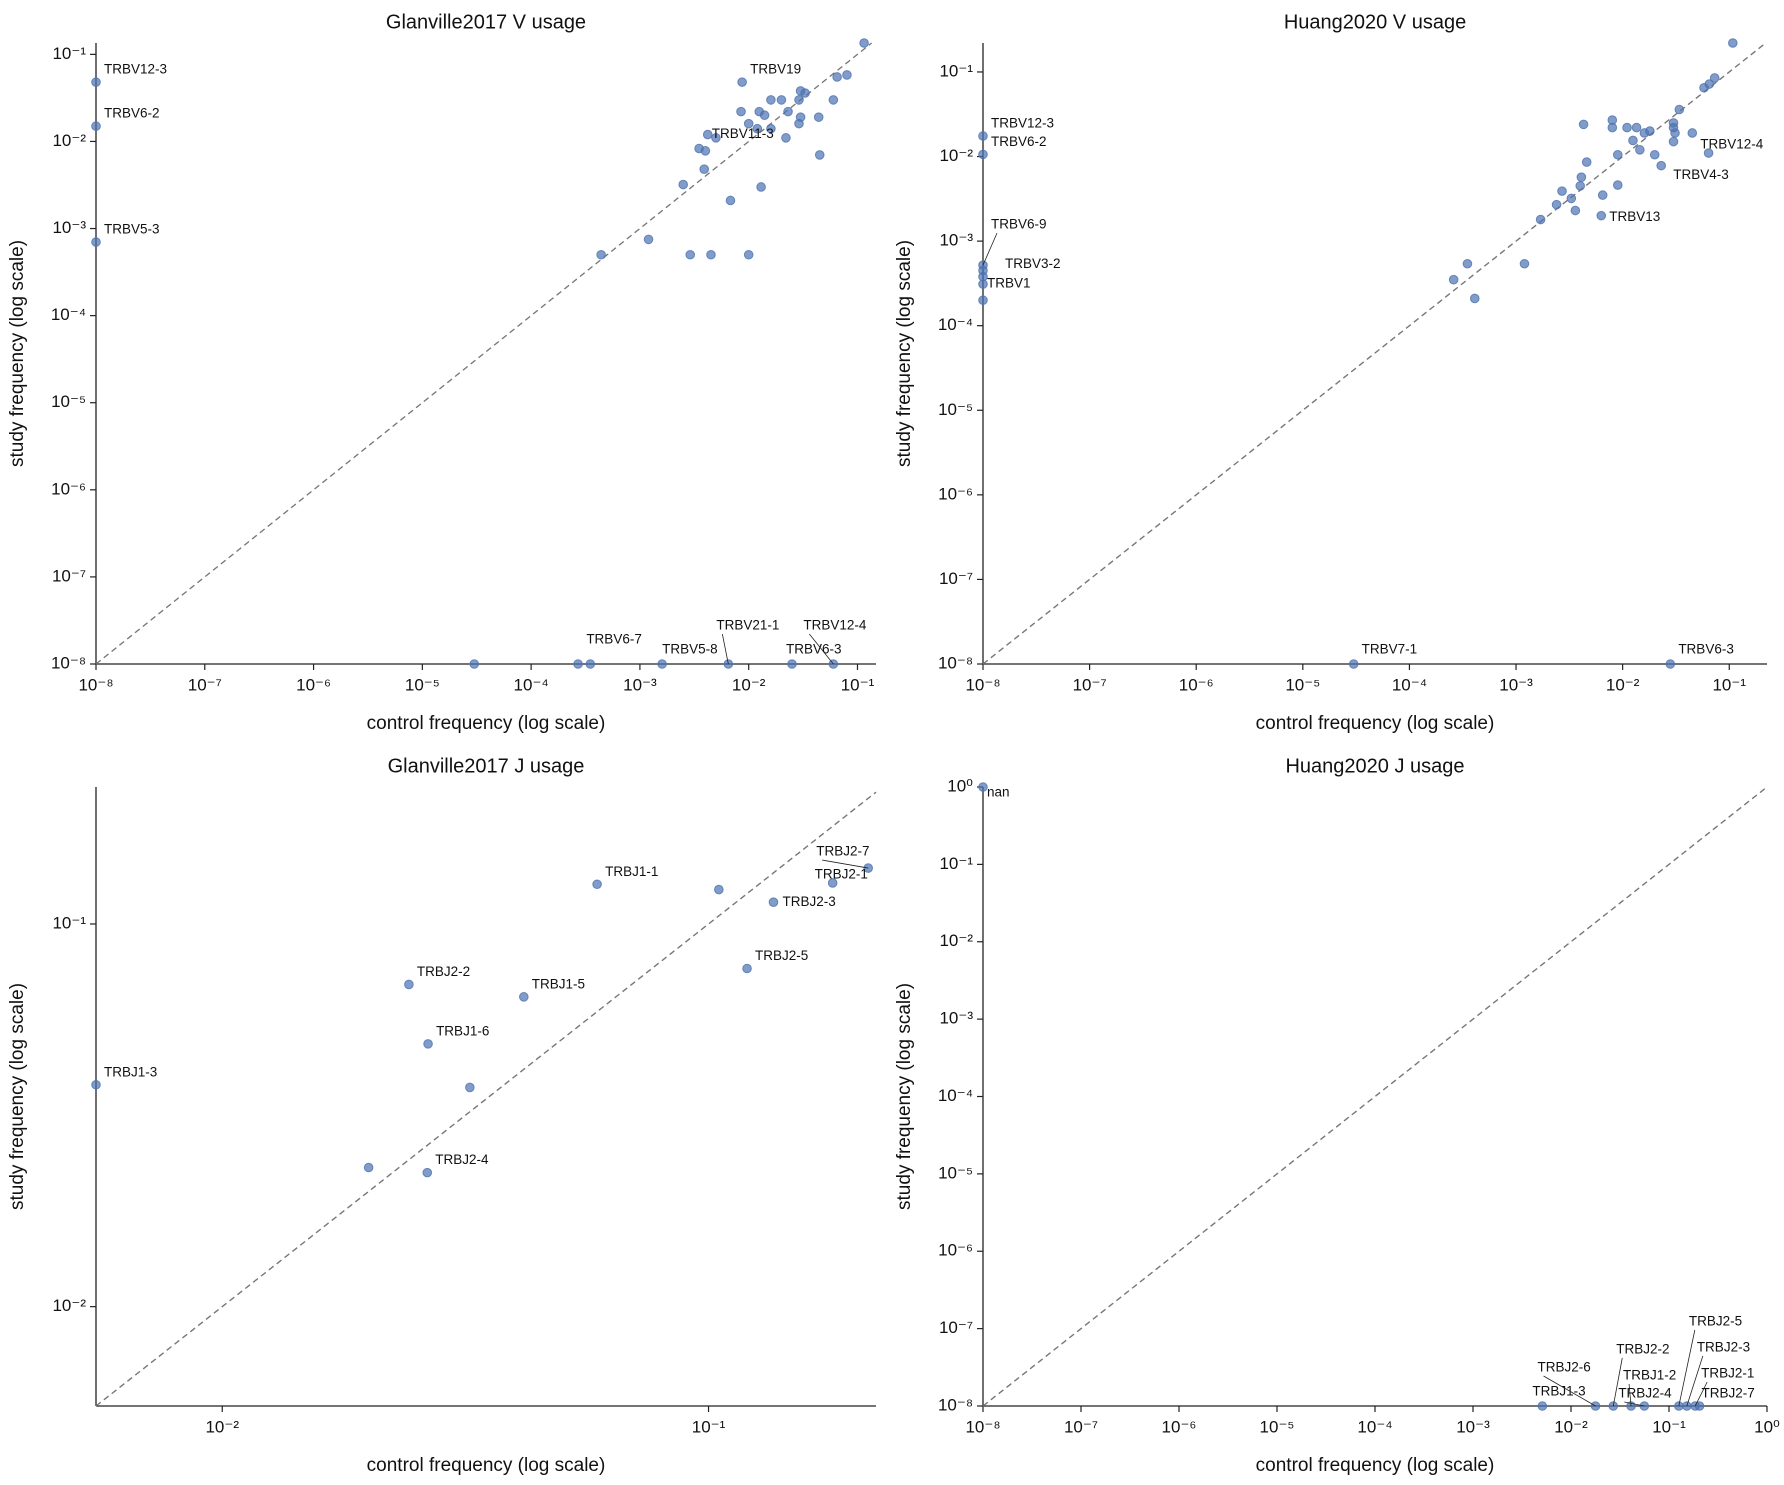 The height and width of the screenshot is (1485, 1784). I want to click on y-tick-label: 10⁻³, so click(956, 240).